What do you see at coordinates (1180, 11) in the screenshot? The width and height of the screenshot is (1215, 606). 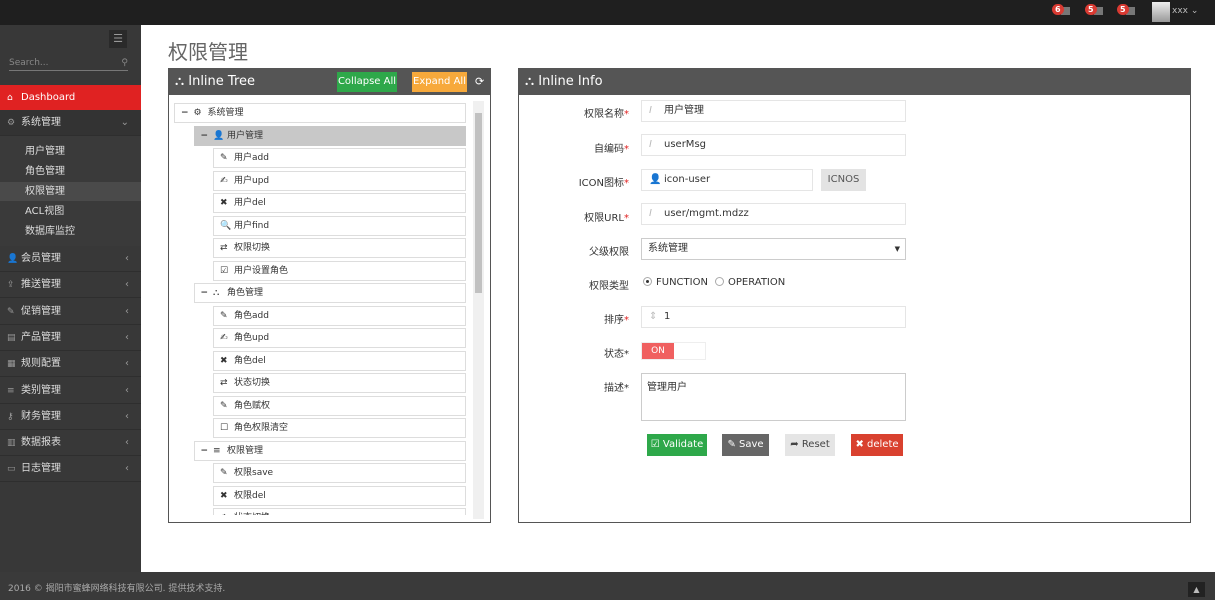 I see `username: xxx` at bounding box center [1180, 11].